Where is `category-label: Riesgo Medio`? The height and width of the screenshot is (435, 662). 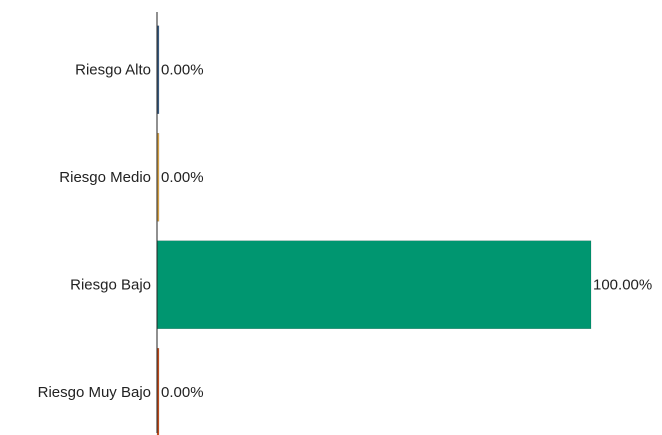
category-label: Riesgo Medio is located at coordinates (105, 177).